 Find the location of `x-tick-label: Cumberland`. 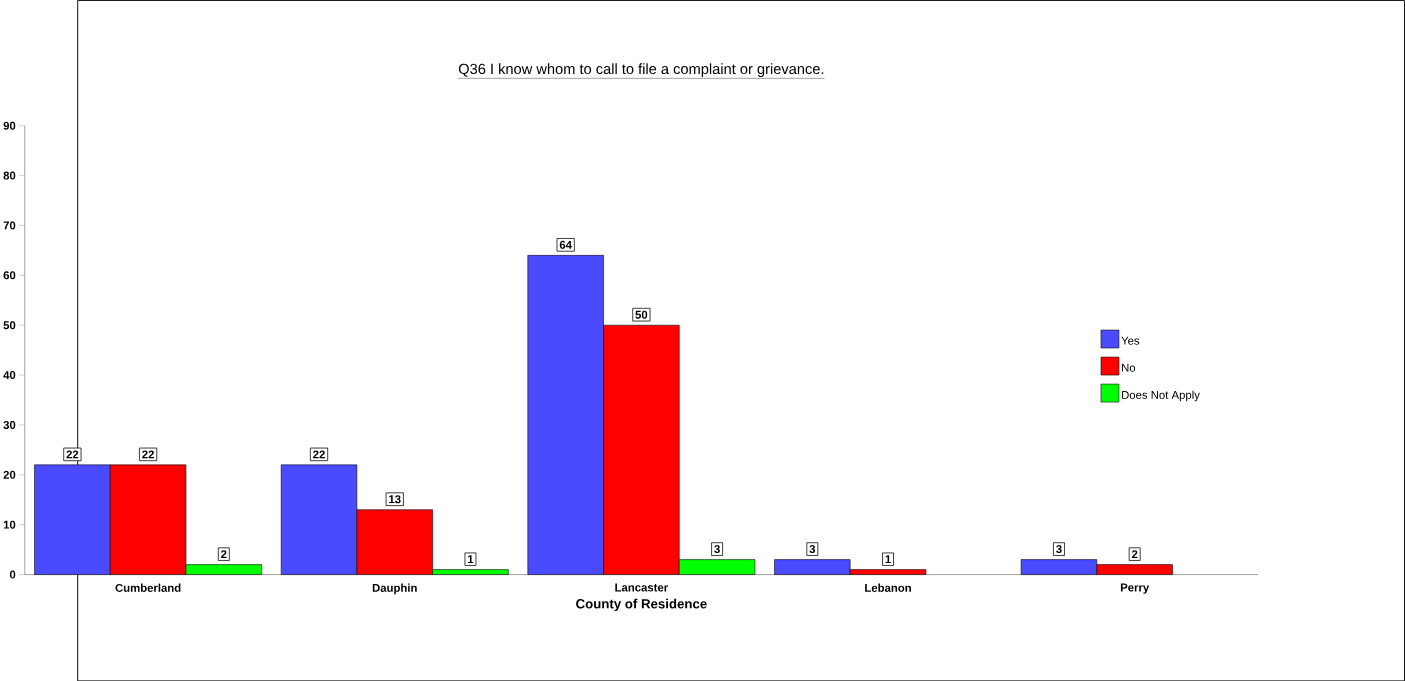

x-tick-label: Cumberland is located at coordinates (148, 587).